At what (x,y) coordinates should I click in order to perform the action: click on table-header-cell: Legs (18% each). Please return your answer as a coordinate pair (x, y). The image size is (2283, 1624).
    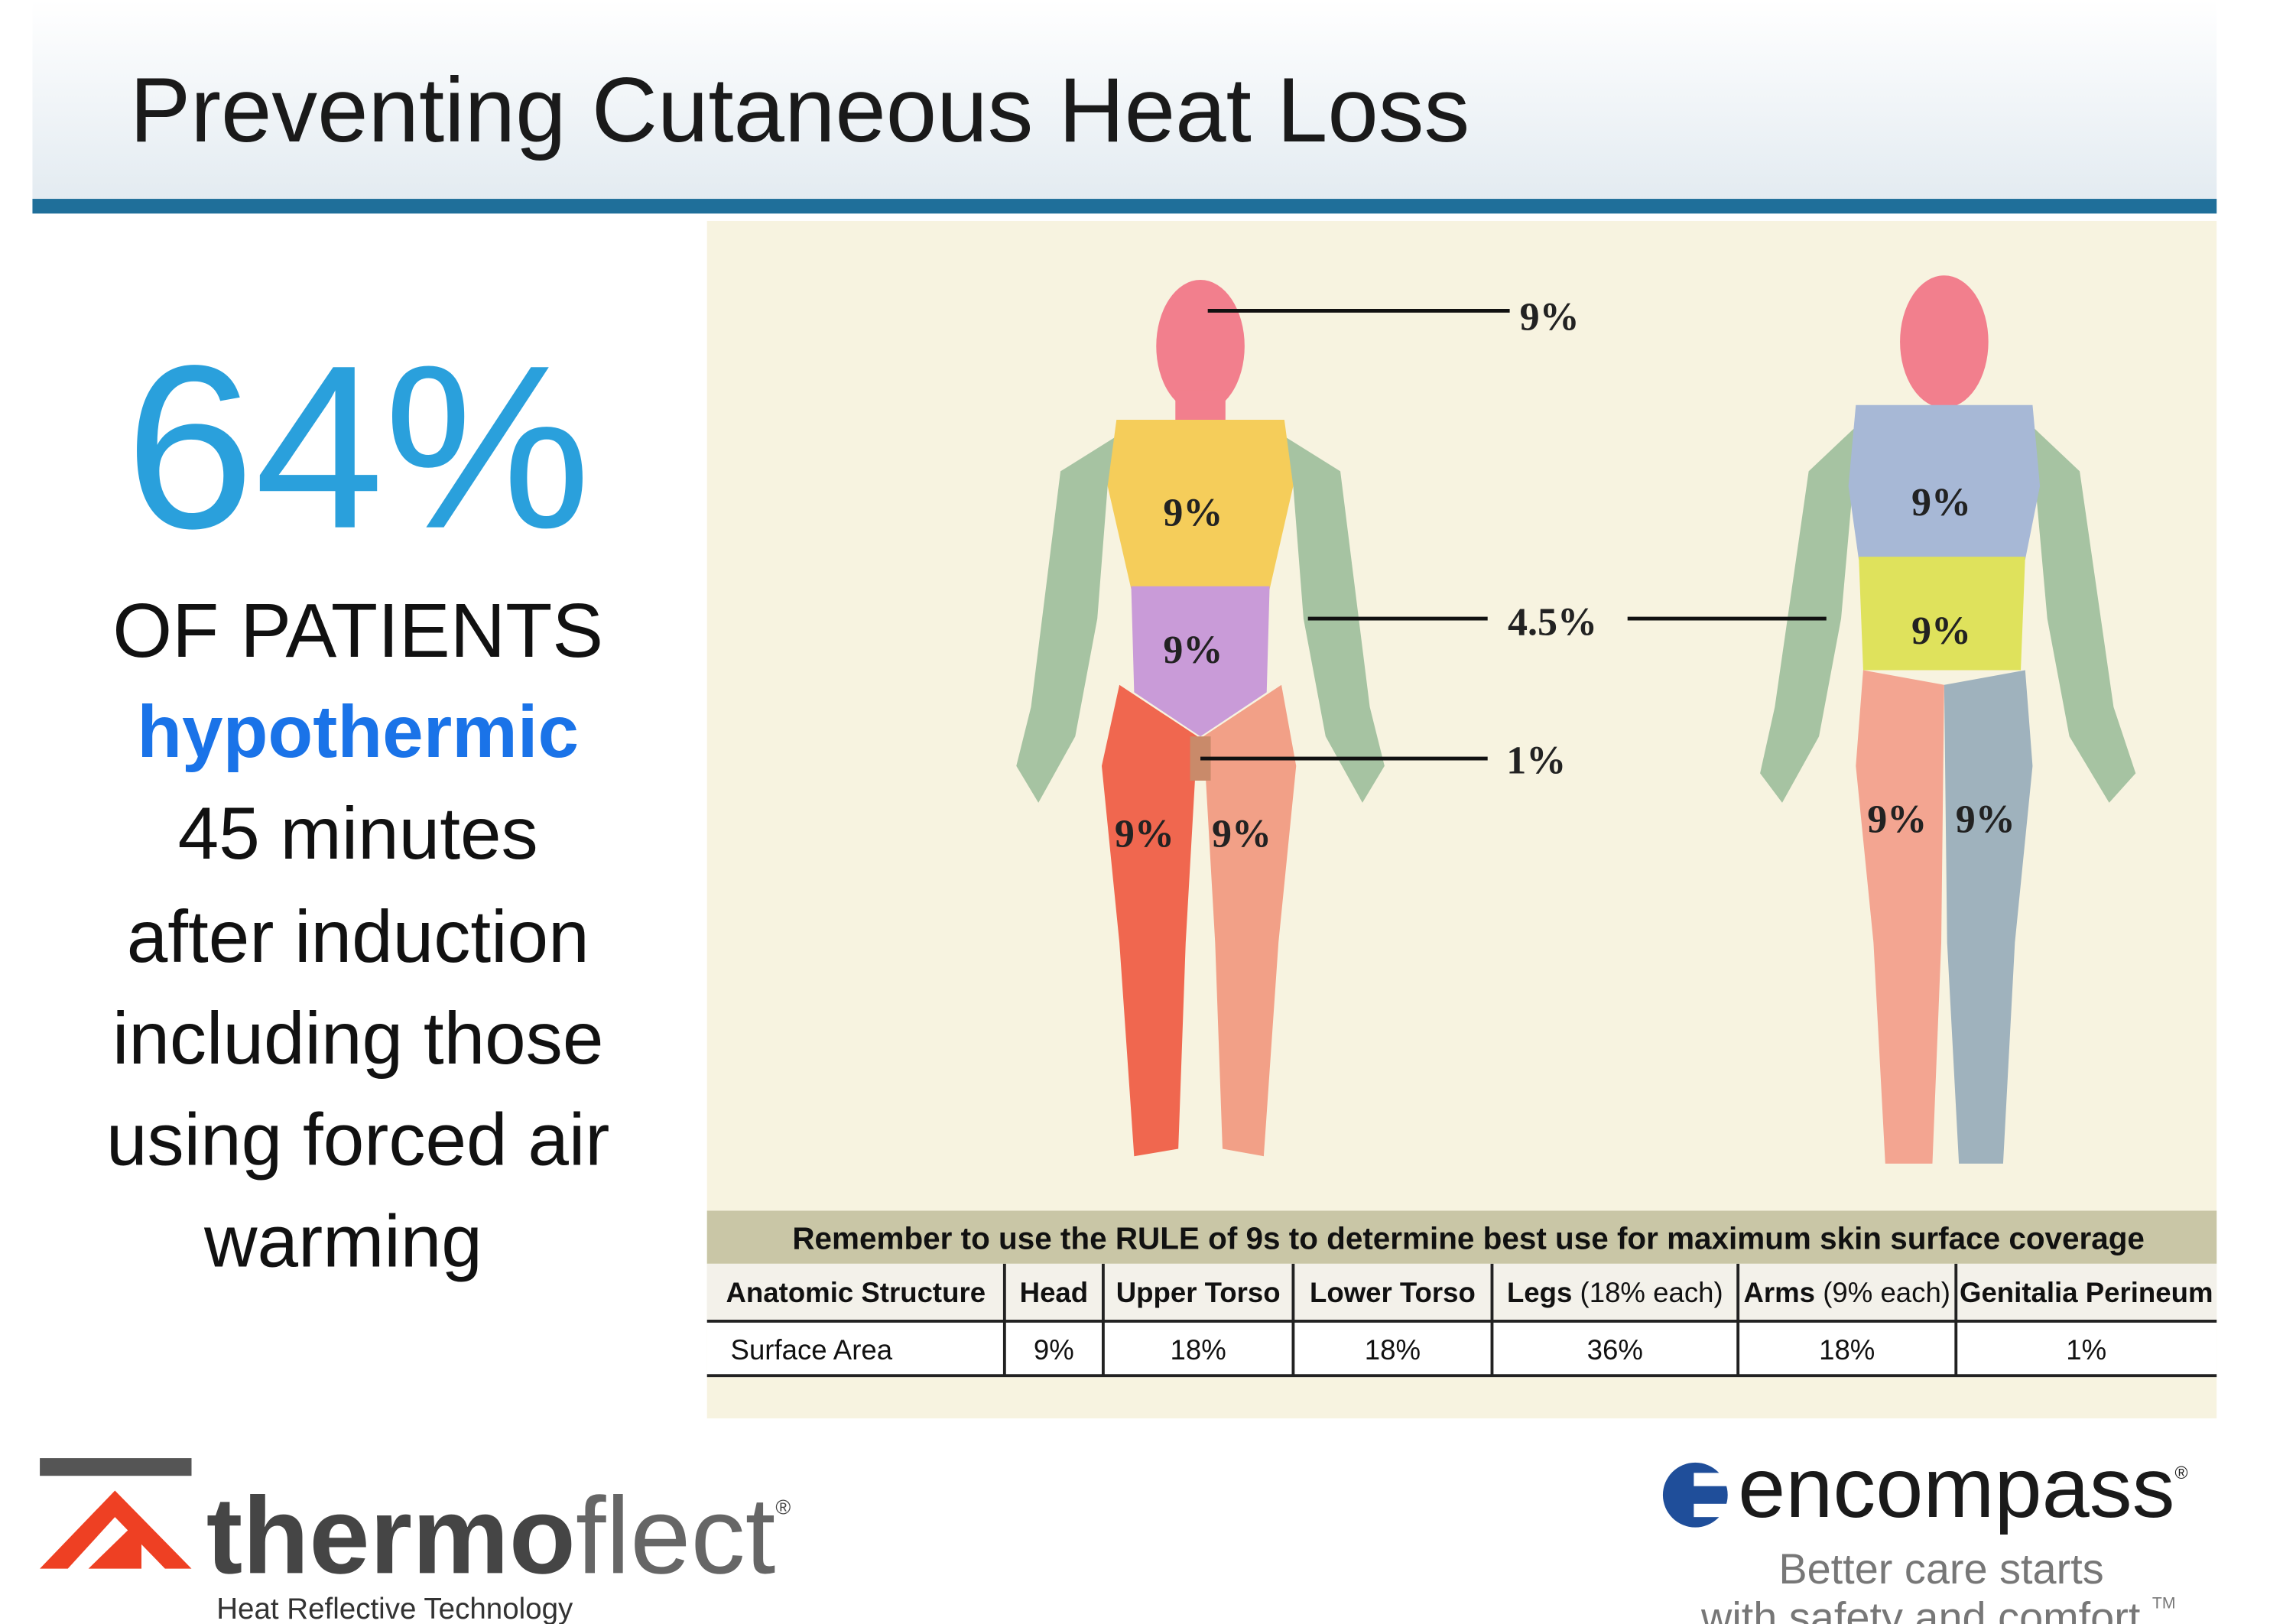
    Looking at the image, I should click on (1615, 1292).